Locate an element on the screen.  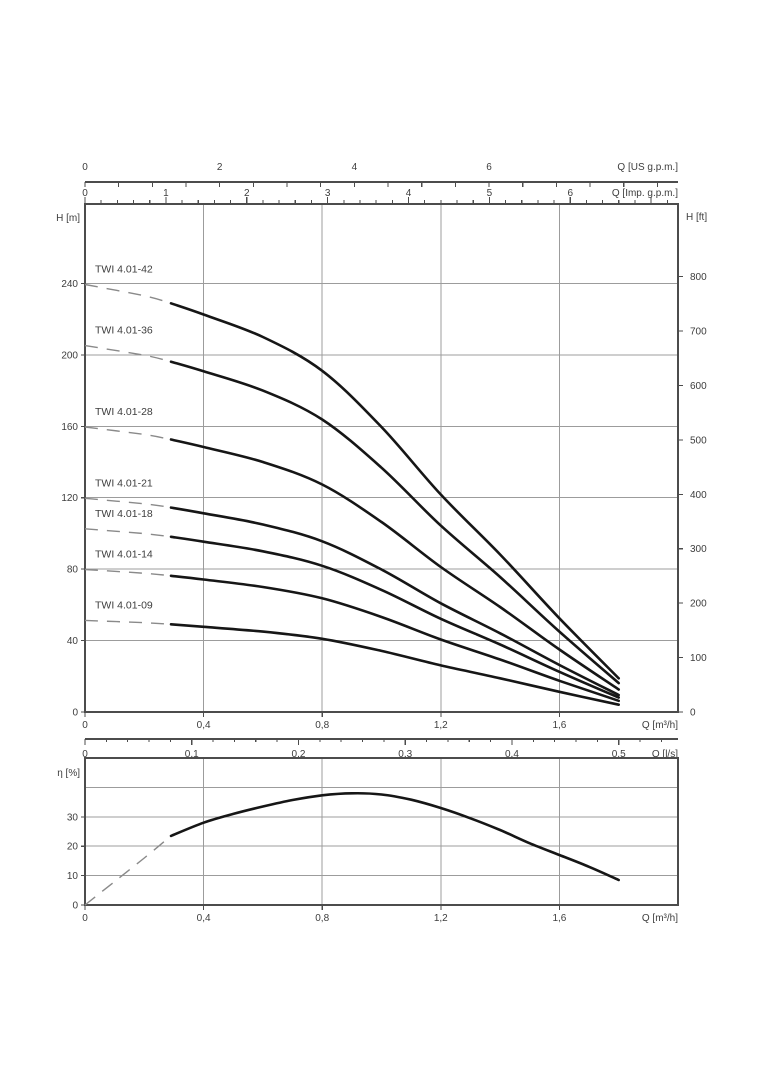
h-ft-tick-label: 600 is located at coordinates (698, 386).